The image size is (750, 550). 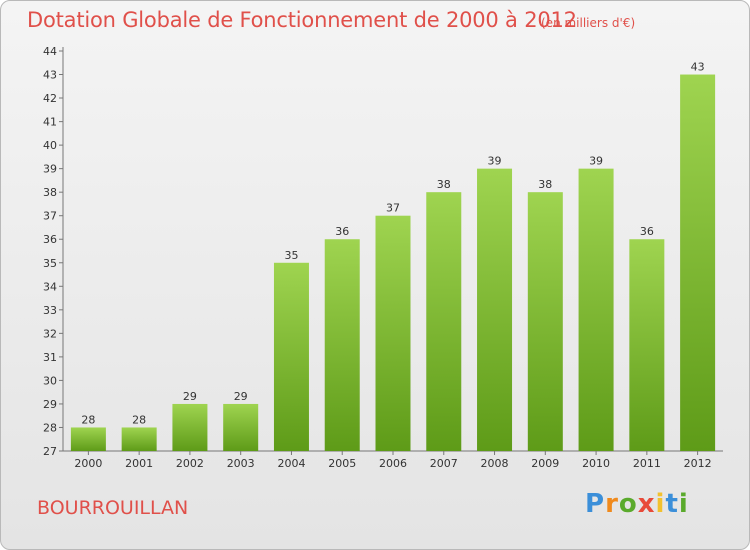 I want to click on commune-name: BOURROUILLAN, so click(x=113, y=508).